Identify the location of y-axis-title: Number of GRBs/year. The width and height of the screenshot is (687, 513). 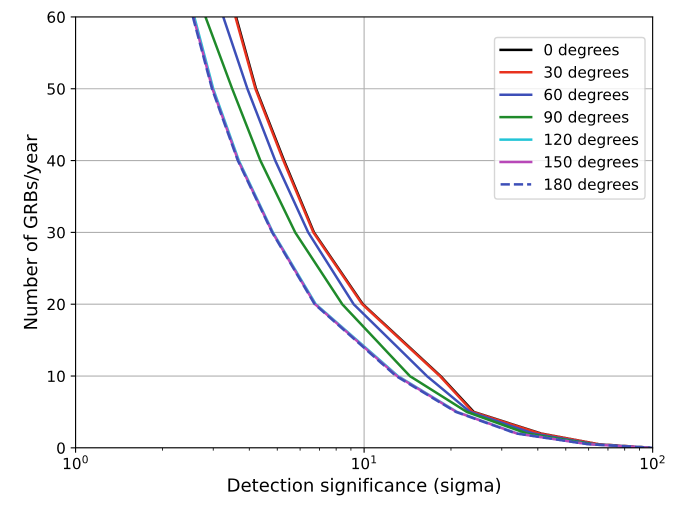
(32, 231).